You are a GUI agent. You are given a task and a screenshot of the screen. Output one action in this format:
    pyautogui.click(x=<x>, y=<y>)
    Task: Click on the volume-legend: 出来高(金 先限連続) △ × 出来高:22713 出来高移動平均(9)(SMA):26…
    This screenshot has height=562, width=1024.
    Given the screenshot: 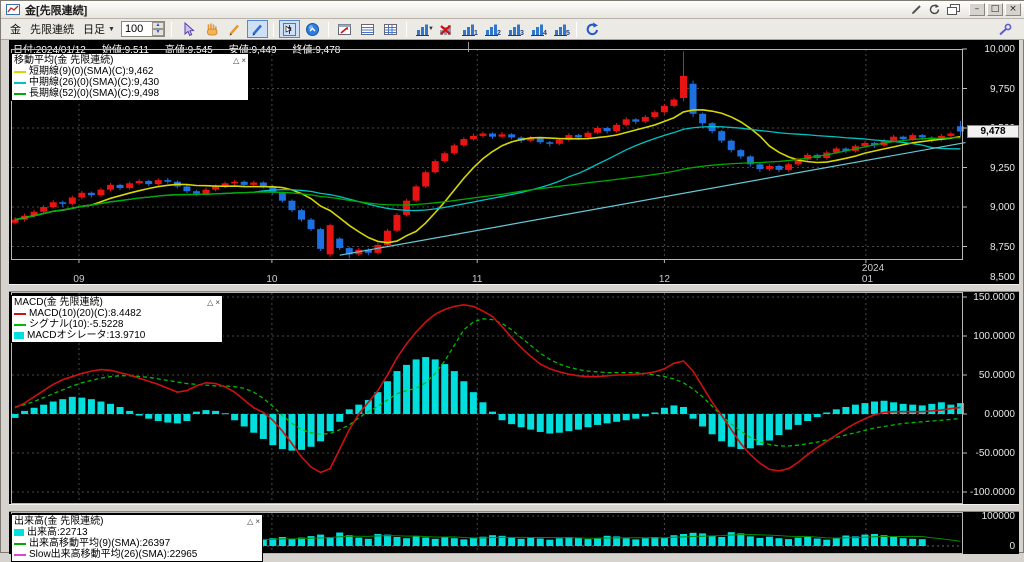 What is the action you would take?
    pyautogui.click(x=137, y=538)
    